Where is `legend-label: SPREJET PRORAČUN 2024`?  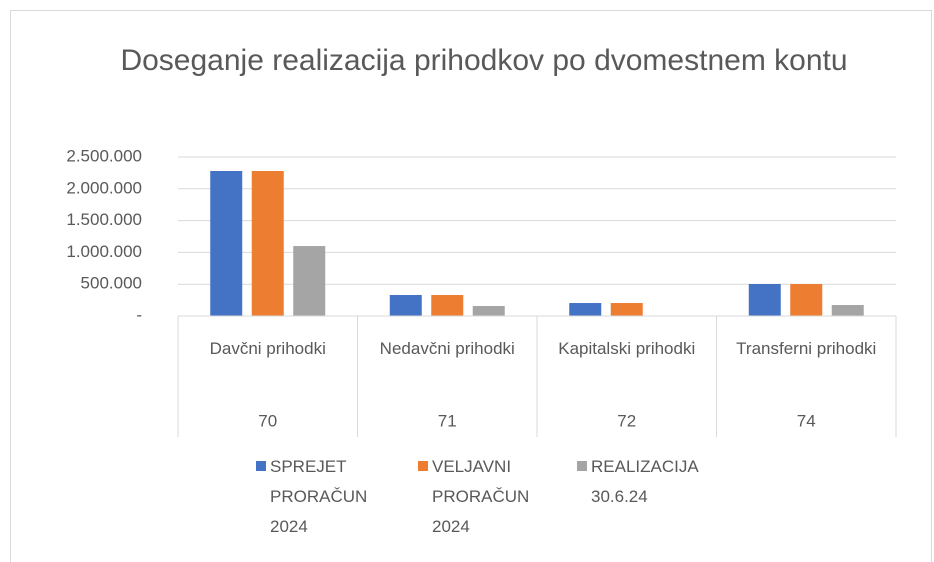
legend-label: SPREJET PRORAČUN 2024 is located at coordinates (321, 496).